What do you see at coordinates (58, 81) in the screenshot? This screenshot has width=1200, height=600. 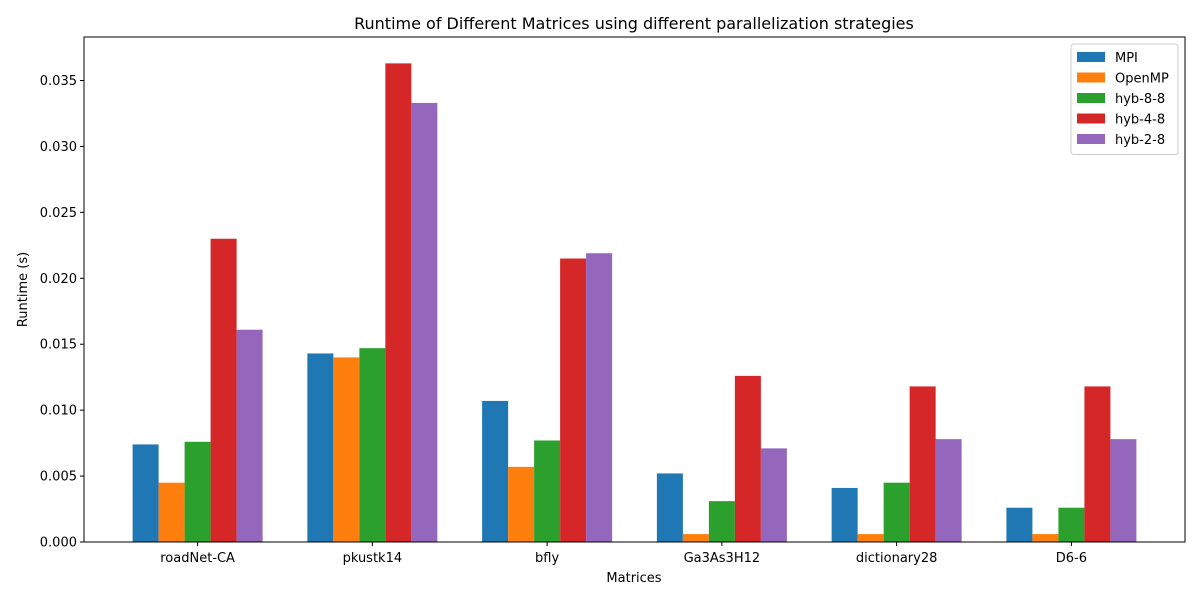 I see `y-tick-label: 0.035` at bounding box center [58, 81].